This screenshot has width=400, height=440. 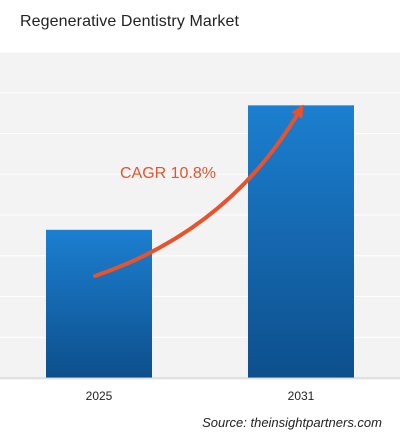 I want to click on source-credit: Source: theinsightpartners.com, so click(x=292, y=422).